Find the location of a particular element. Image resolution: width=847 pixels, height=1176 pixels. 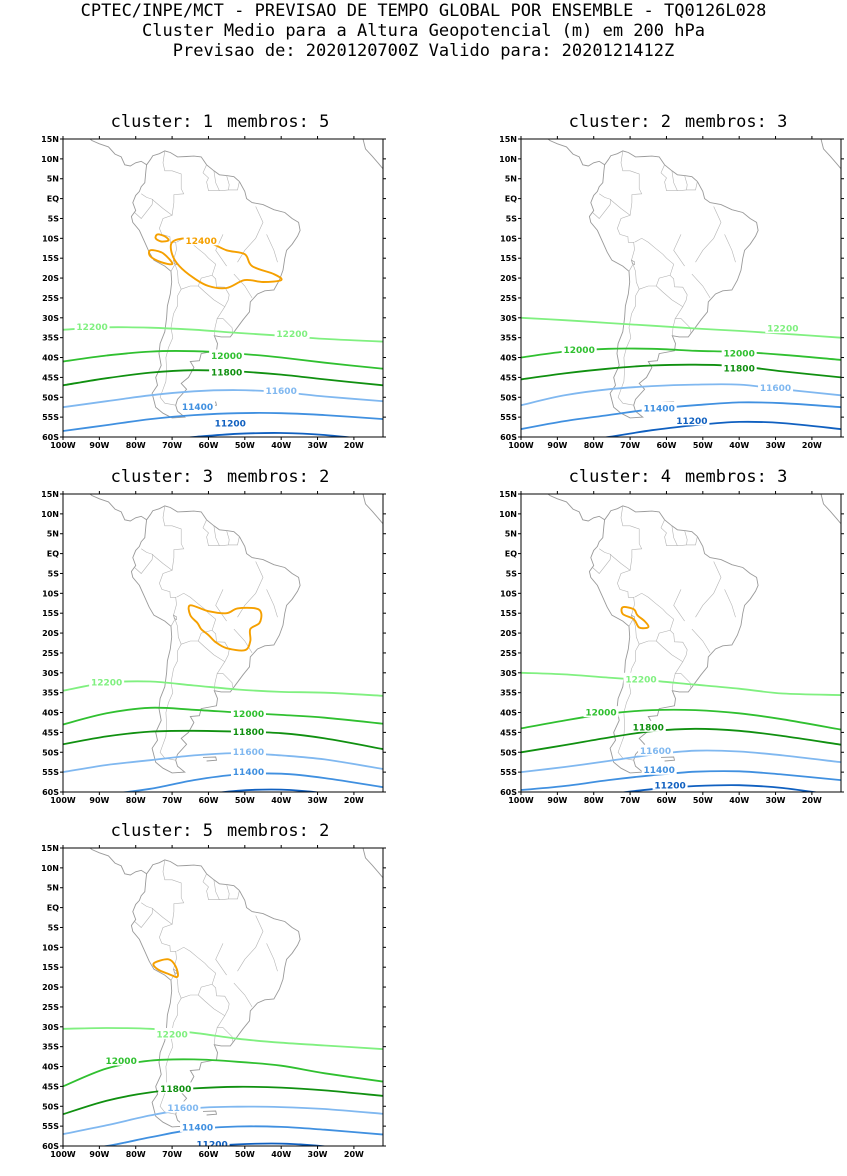

lat-label: 35S is located at coordinates (50, 1047).